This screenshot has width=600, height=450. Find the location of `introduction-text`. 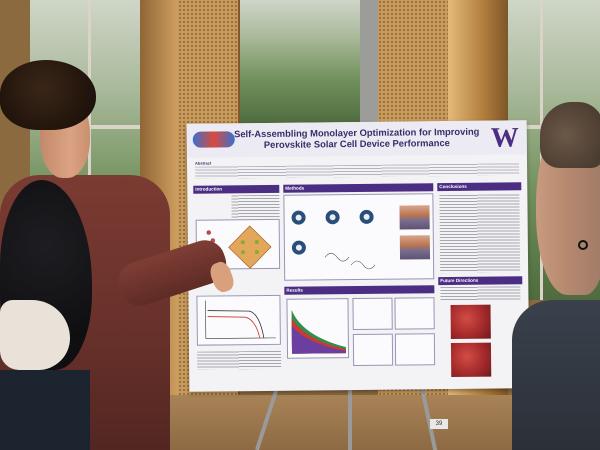

introduction-text is located at coordinates (255, 207).